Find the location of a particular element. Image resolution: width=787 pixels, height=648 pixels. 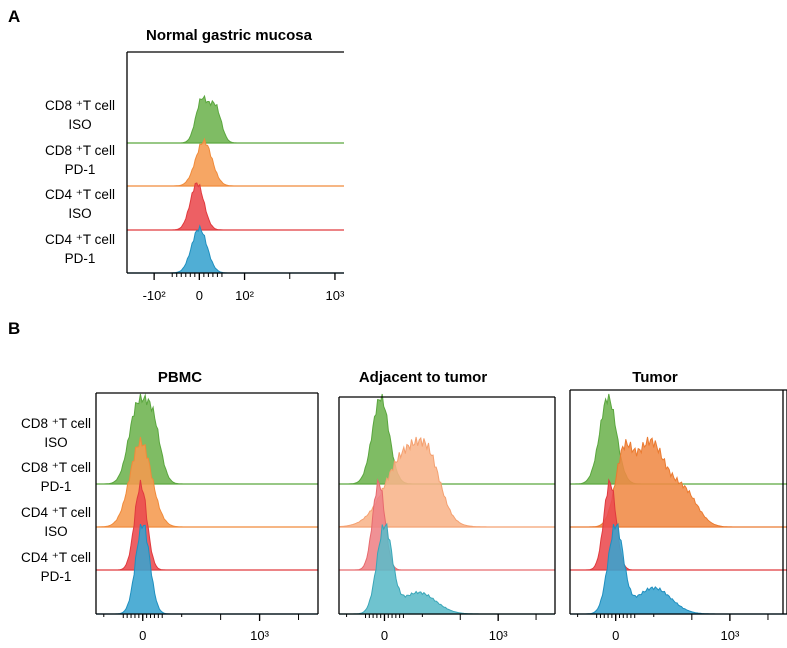

x-axis: -10² 0 10² 10³ is located at coordinates (244, 288).